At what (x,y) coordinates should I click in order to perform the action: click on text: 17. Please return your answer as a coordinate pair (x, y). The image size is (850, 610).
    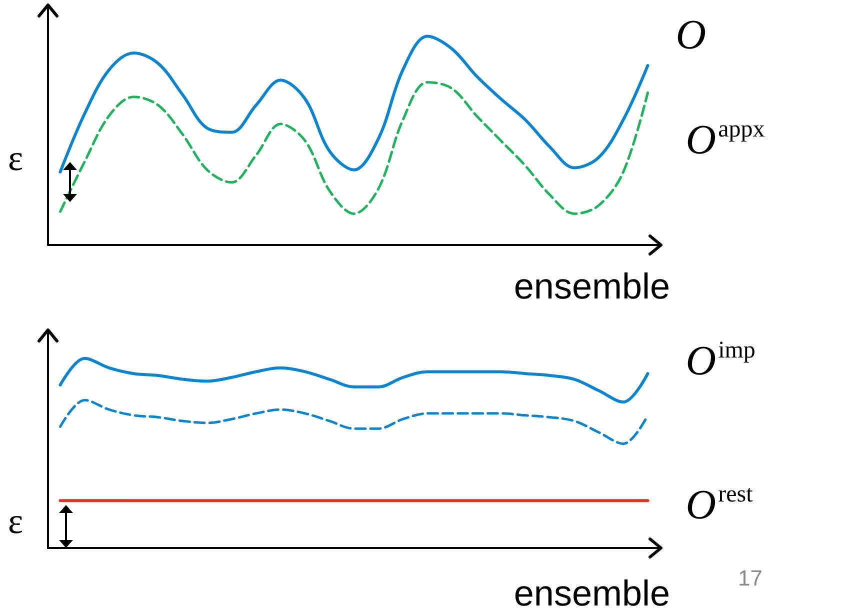
    Looking at the image, I should click on (750, 578).